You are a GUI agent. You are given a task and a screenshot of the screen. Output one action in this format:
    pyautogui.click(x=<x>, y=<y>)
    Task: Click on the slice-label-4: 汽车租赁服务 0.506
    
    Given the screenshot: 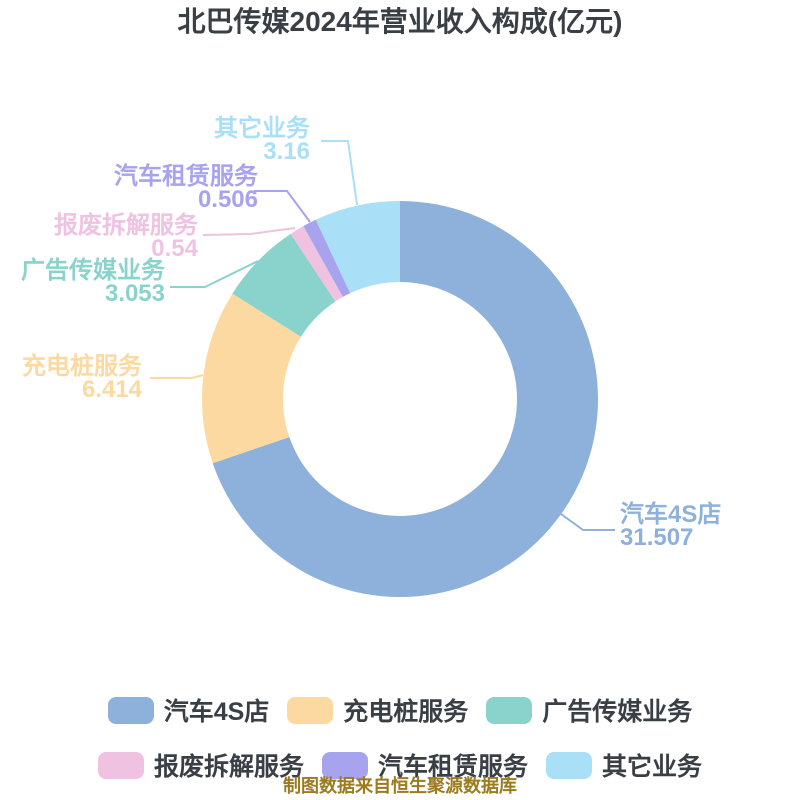 What is the action you would take?
    pyautogui.click(x=148, y=188)
    